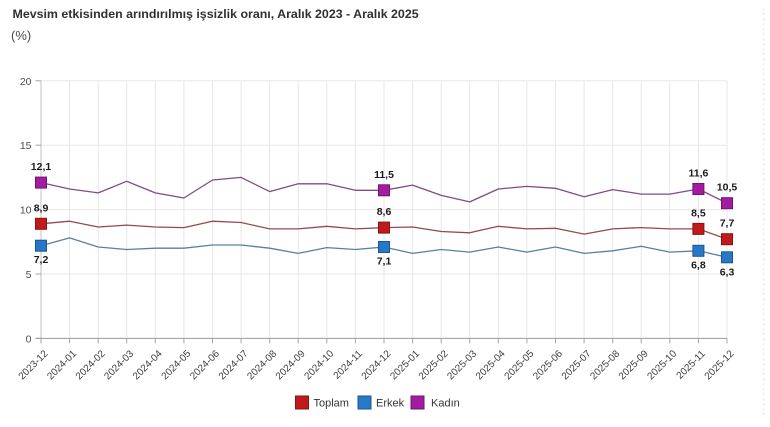  I want to click on svg-text: Toplam, so click(331, 404).